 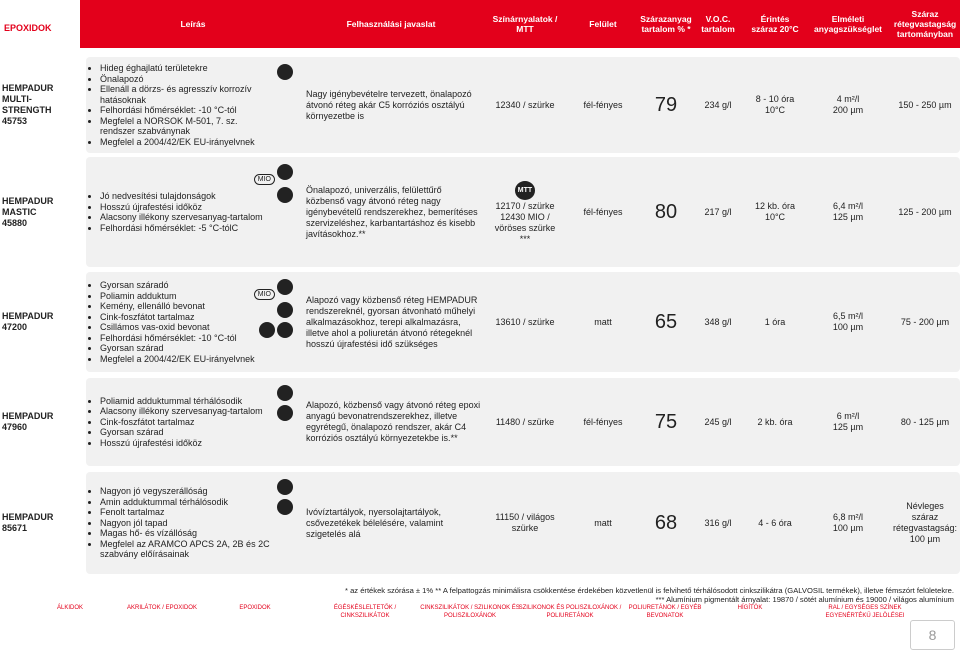 I want to click on color-line: vöröses szürke, so click(x=525, y=227).